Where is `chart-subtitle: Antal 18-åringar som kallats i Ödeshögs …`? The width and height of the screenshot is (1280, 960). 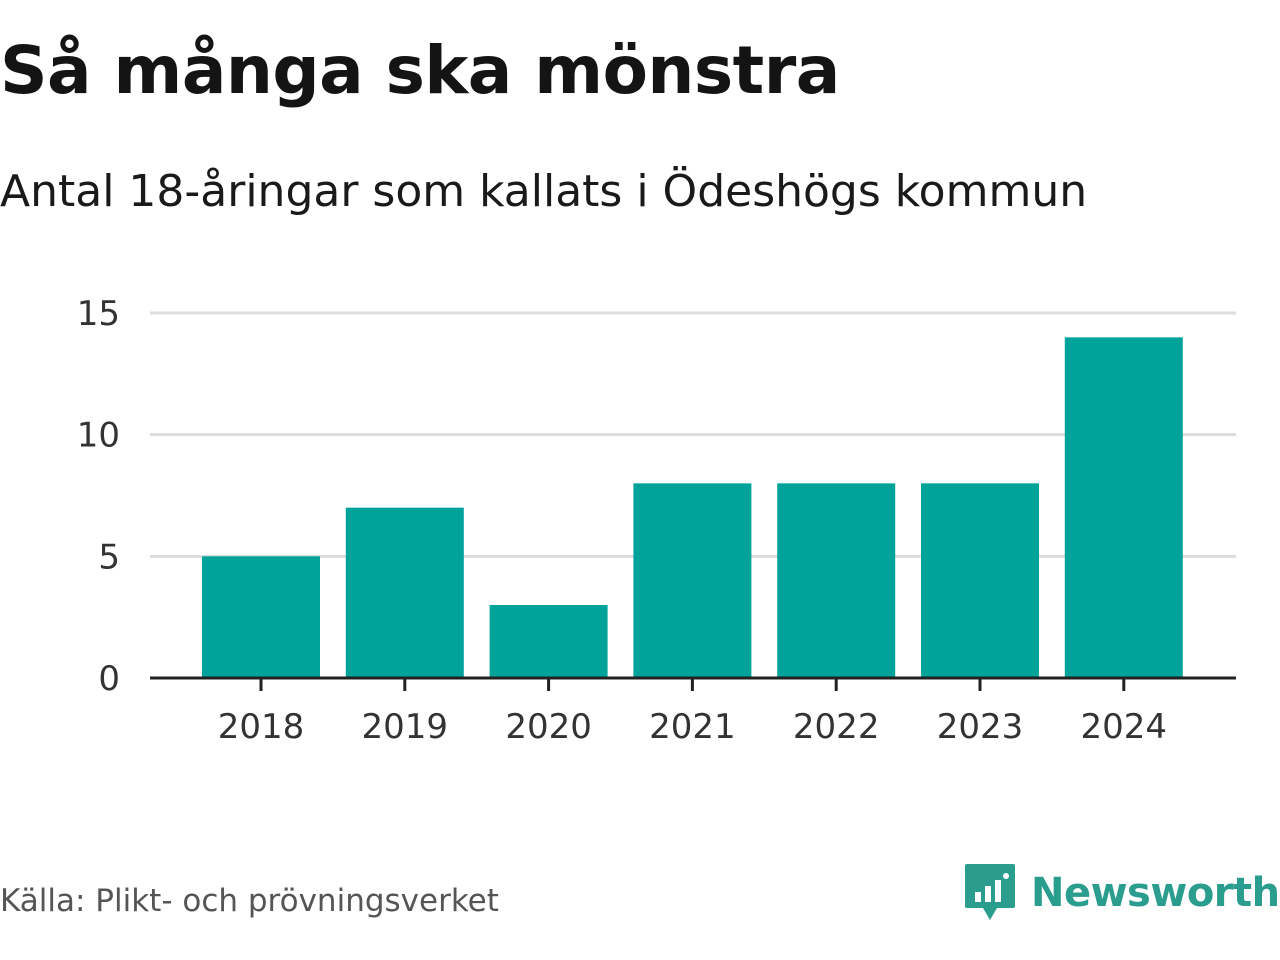 chart-subtitle: Antal 18-åringar som kallats i Ödeshögs … is located at coordinates (544, 191).